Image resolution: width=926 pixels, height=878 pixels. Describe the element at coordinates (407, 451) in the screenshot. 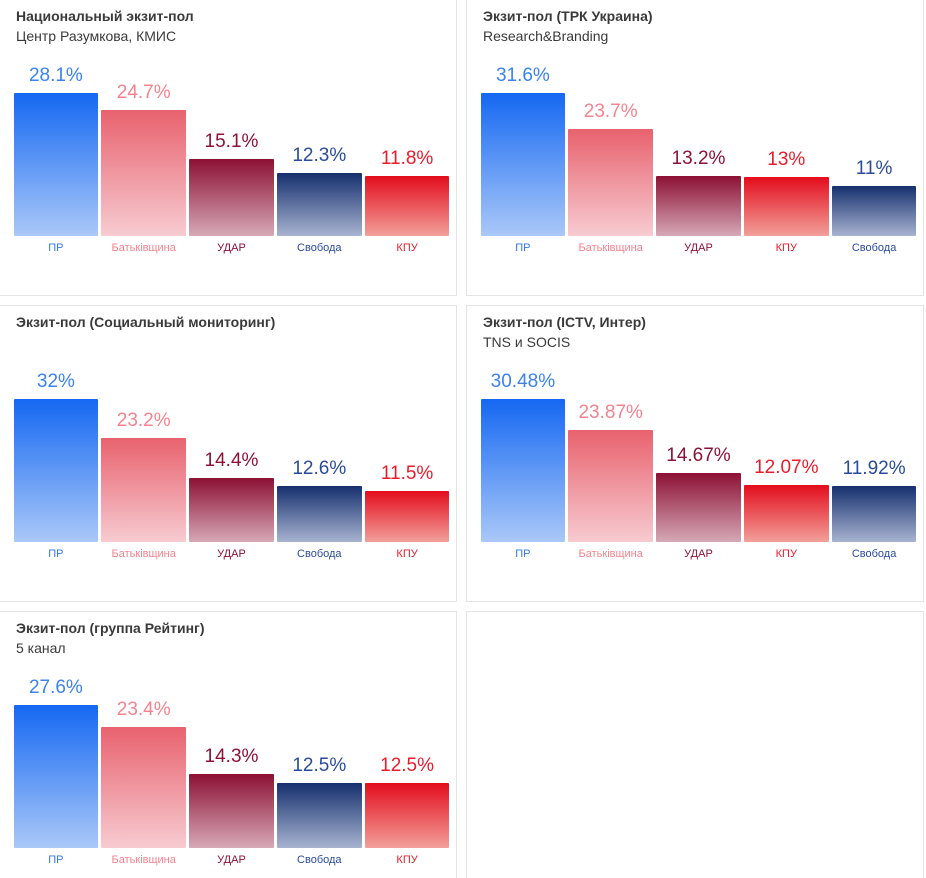

I see `bar-column-kpu: 11.5%` at that location.